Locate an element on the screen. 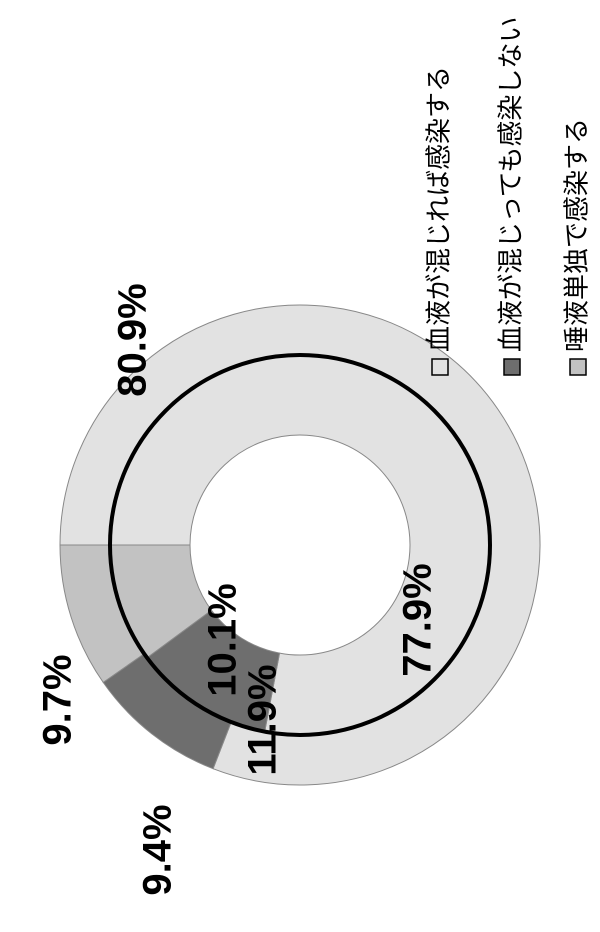 The width and height of the screenshot is (600, 932). legend-label: 血液が混じっても感染しない is located at coordinates (512, 184).